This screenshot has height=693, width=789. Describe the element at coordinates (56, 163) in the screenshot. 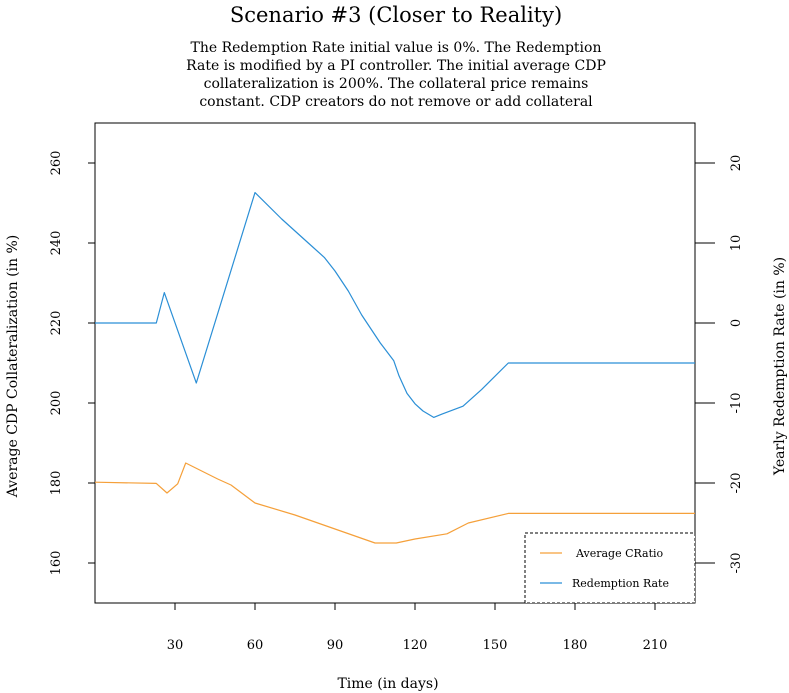

I see `y-left-tick-label: 260` at that location.